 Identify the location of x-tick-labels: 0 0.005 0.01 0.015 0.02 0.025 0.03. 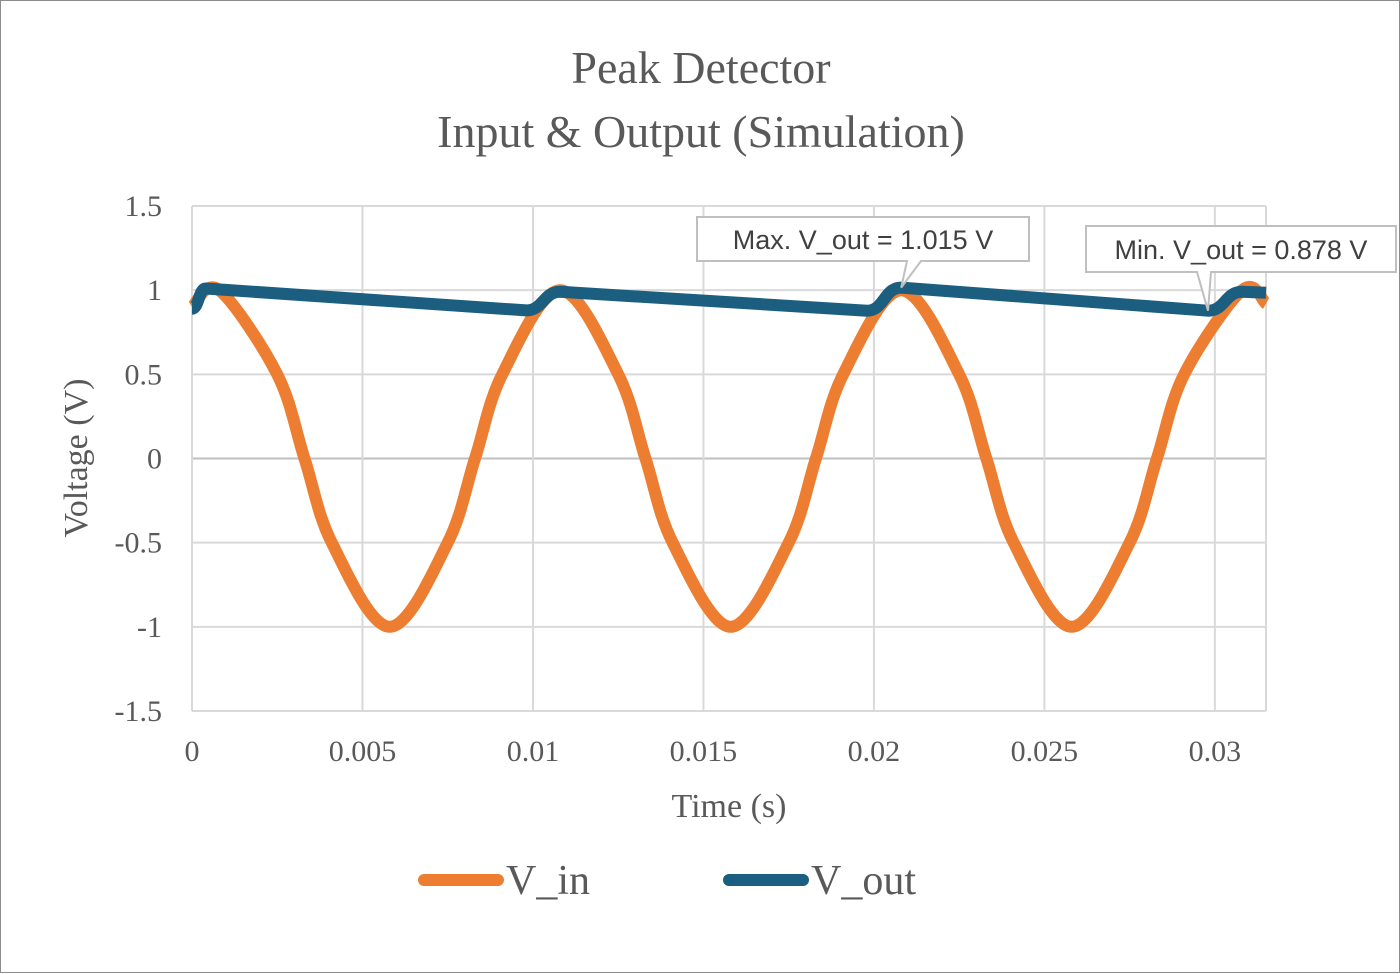
(713, 751).